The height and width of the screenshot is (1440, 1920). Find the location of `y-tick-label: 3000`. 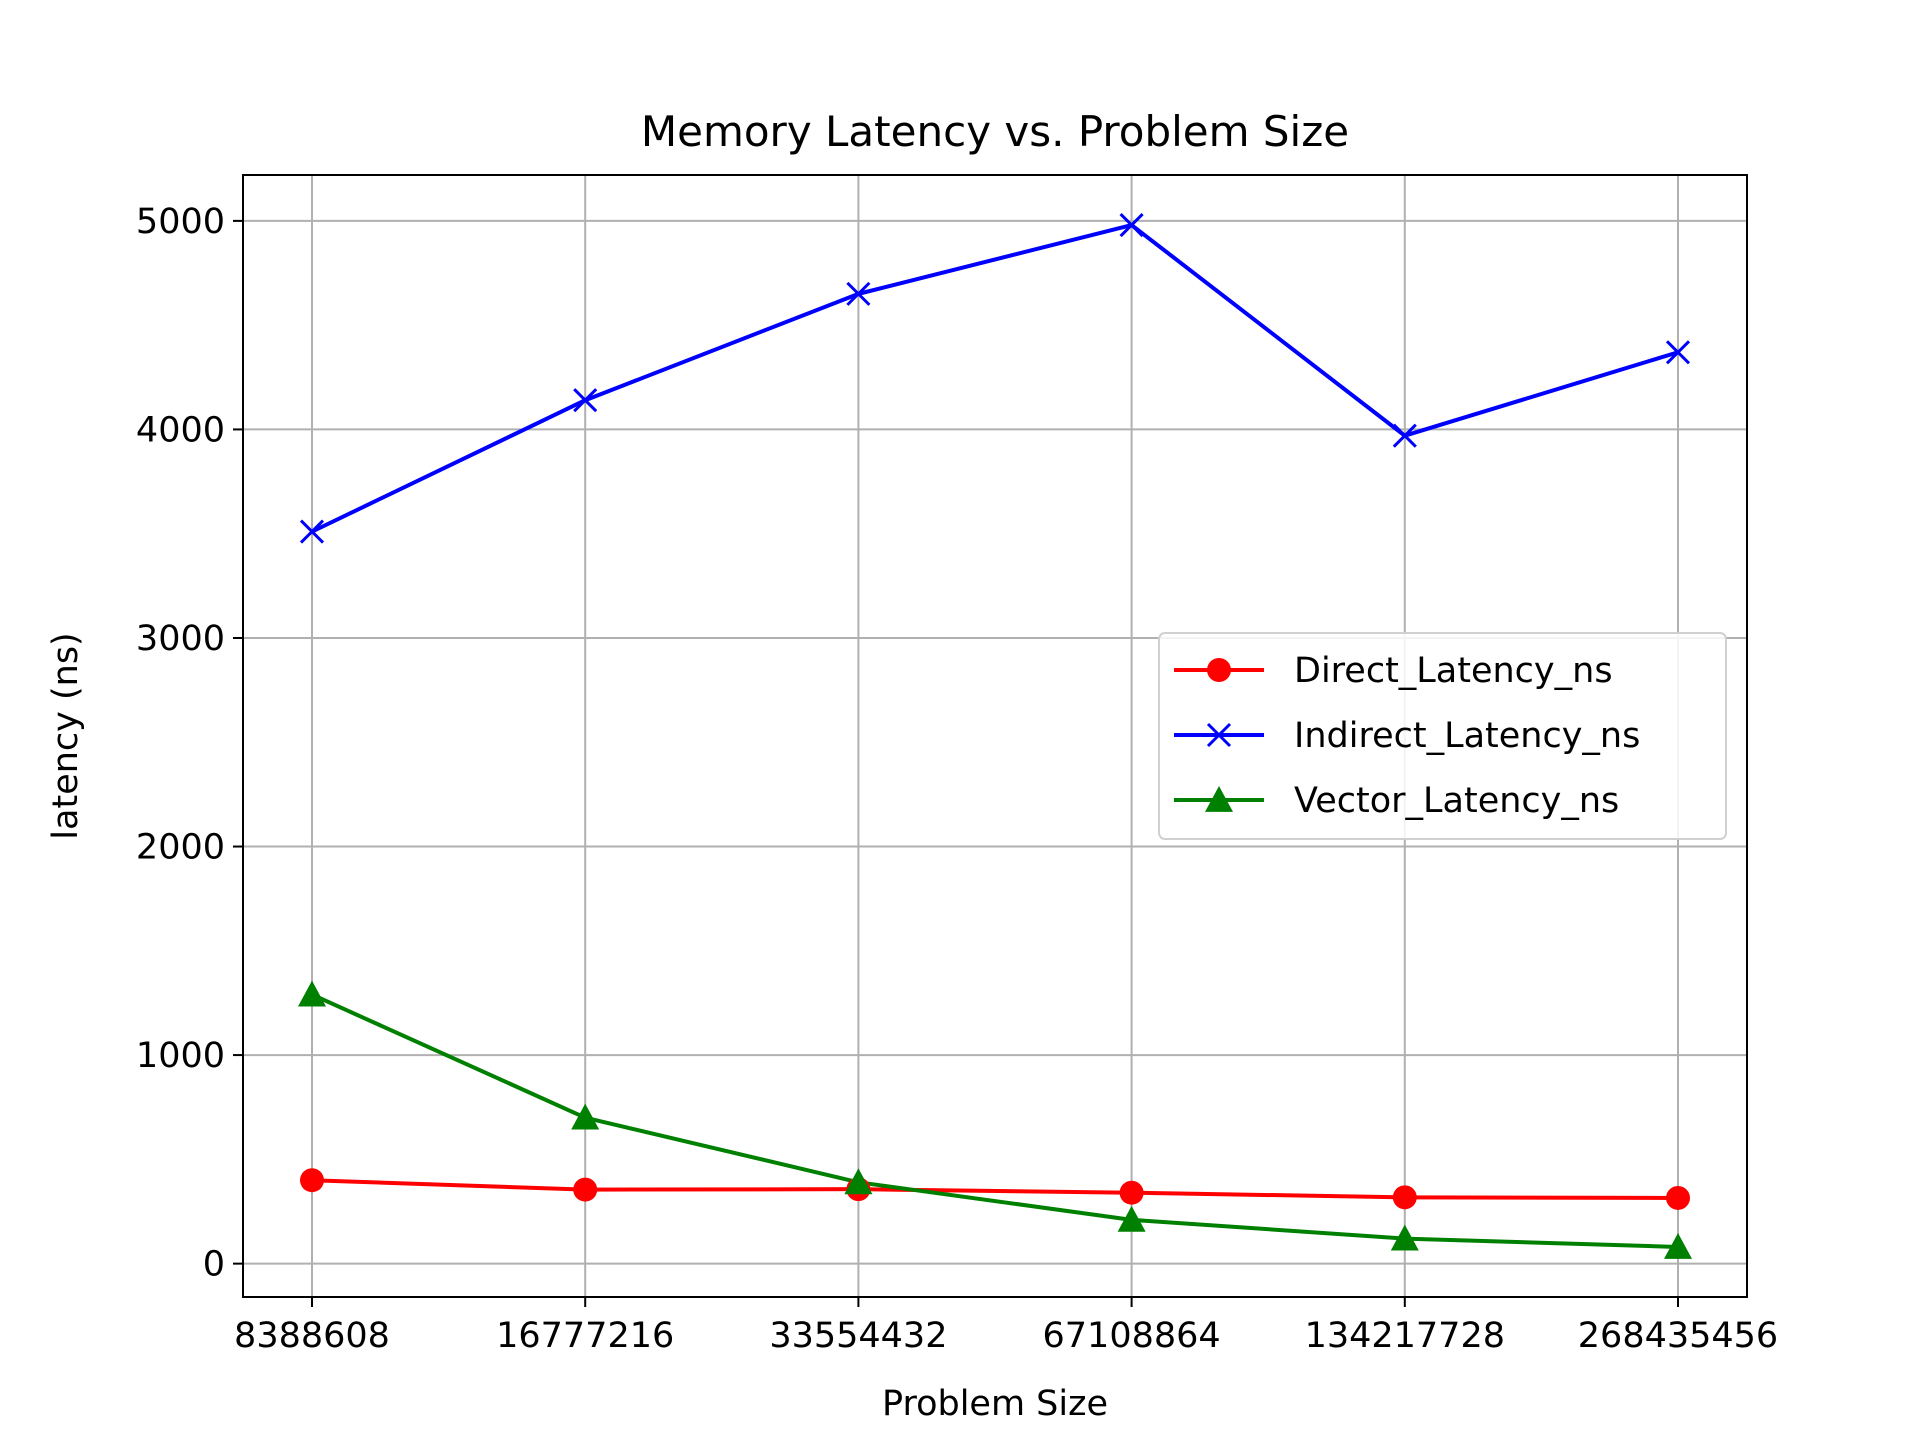

y-tick-label: 3000 is located at coordinates (180, 639).